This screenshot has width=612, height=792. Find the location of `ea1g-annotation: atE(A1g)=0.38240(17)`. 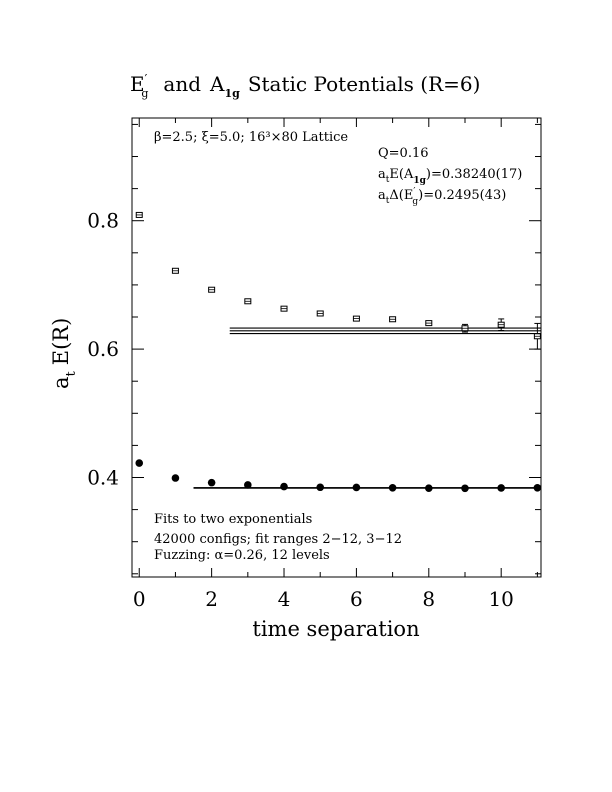

ea1g-annotation: atE(A1g)=0.38240(17) is located at coordinates (450, 176).